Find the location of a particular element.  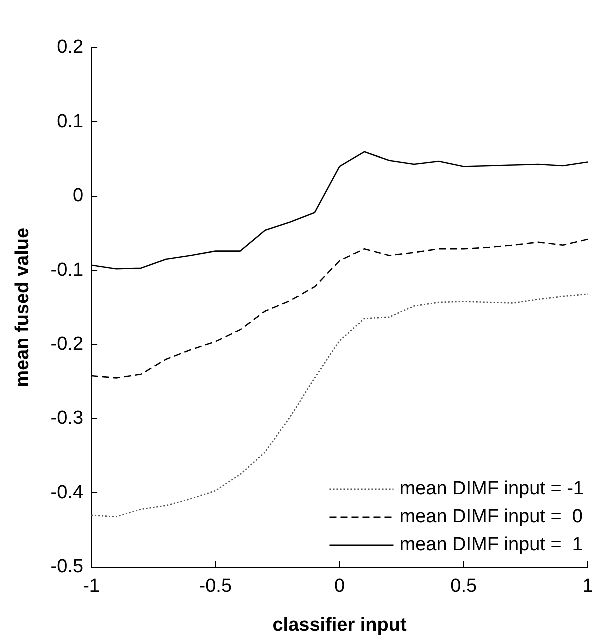

legend-label: mean DIMF input = -1 is located at coordinates (492, 489).